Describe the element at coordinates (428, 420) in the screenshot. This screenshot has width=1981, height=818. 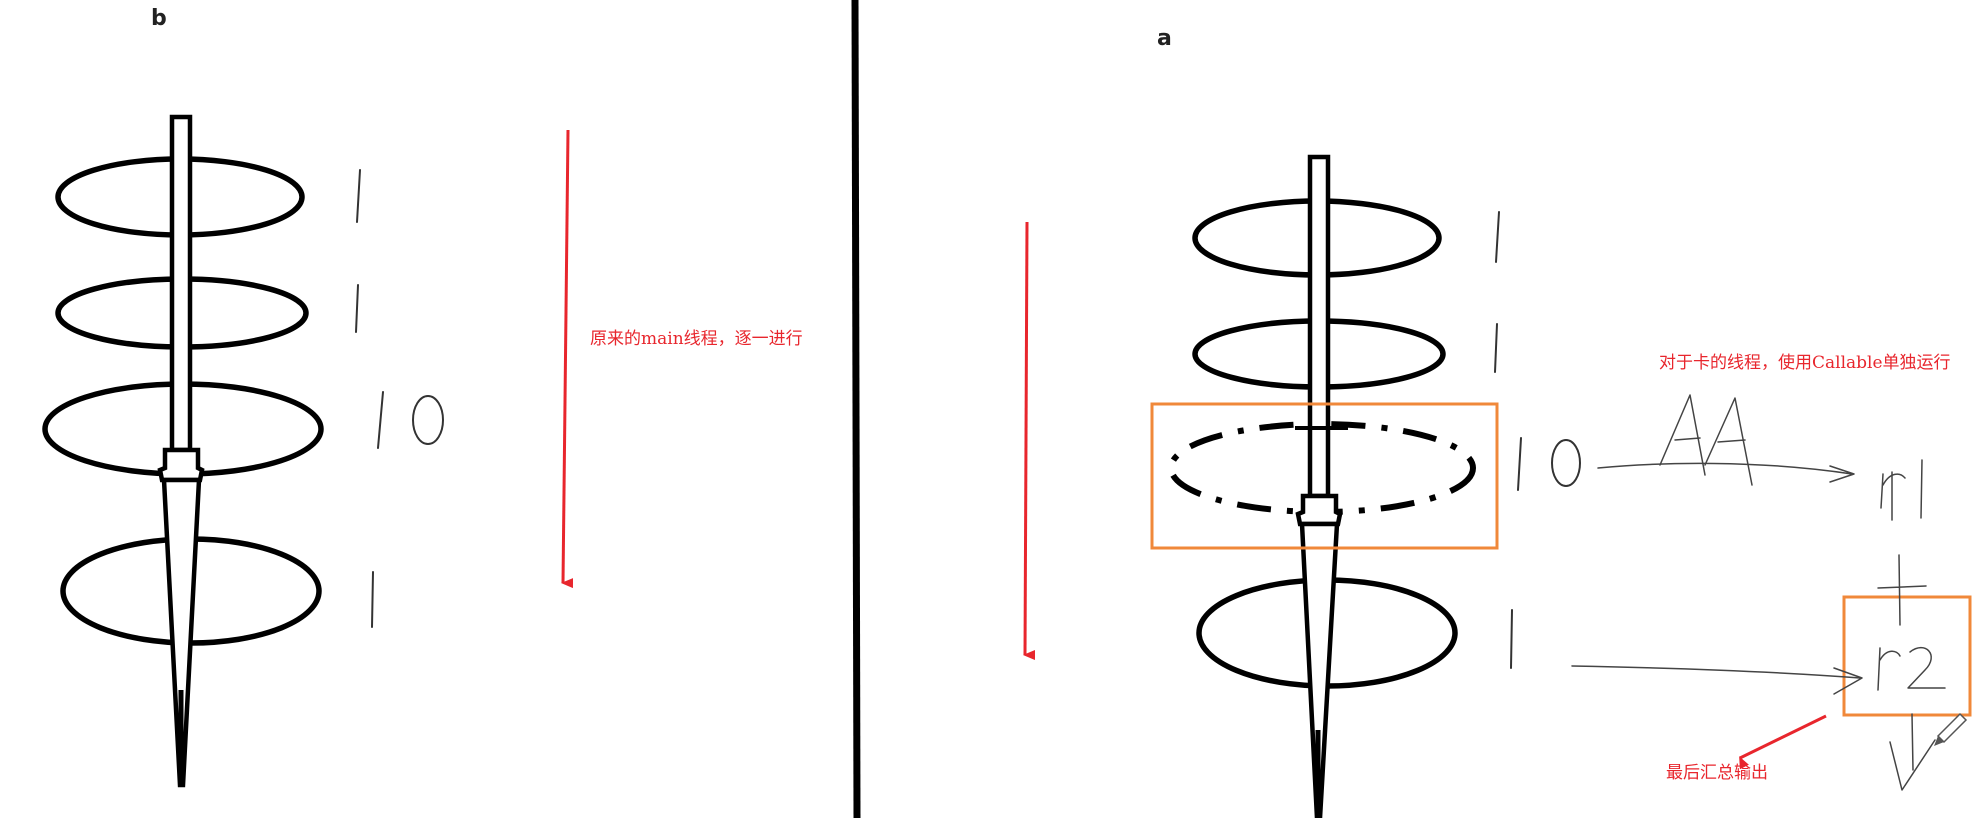
I see `panel-b-mark-10-zero` at that location.